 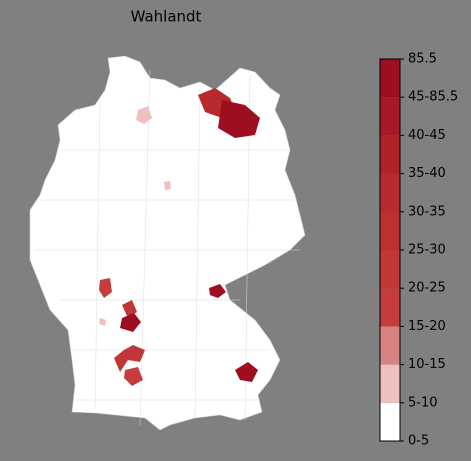 I want to click on colorbar-label: 0-5, so click(x=418, y=441).